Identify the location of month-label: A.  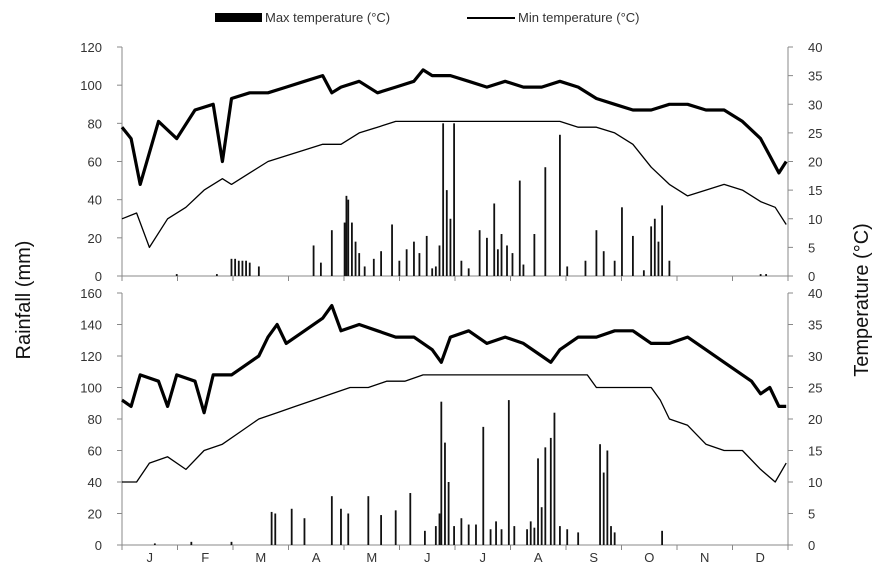
(538, 557).